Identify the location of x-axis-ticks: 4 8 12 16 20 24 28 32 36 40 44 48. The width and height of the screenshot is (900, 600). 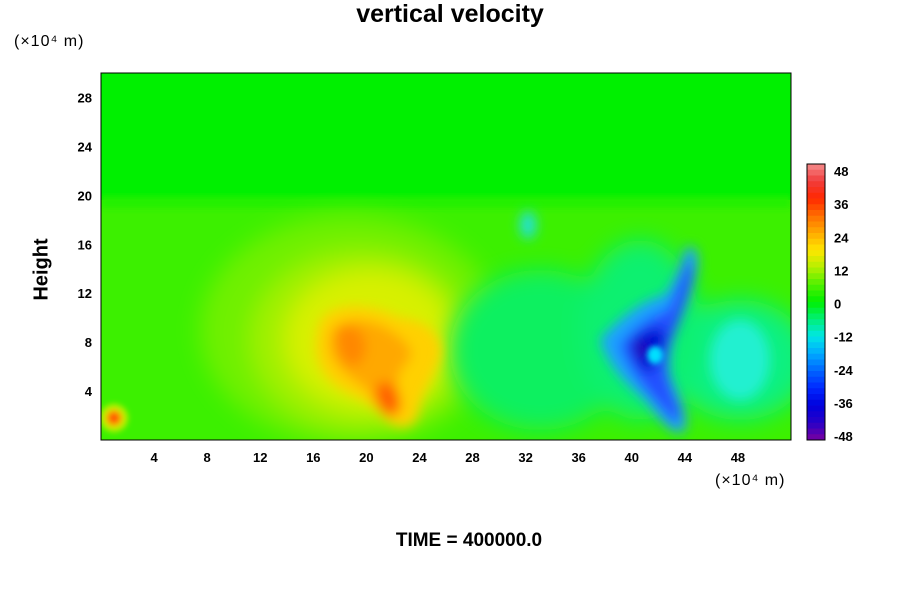
(447, 457).